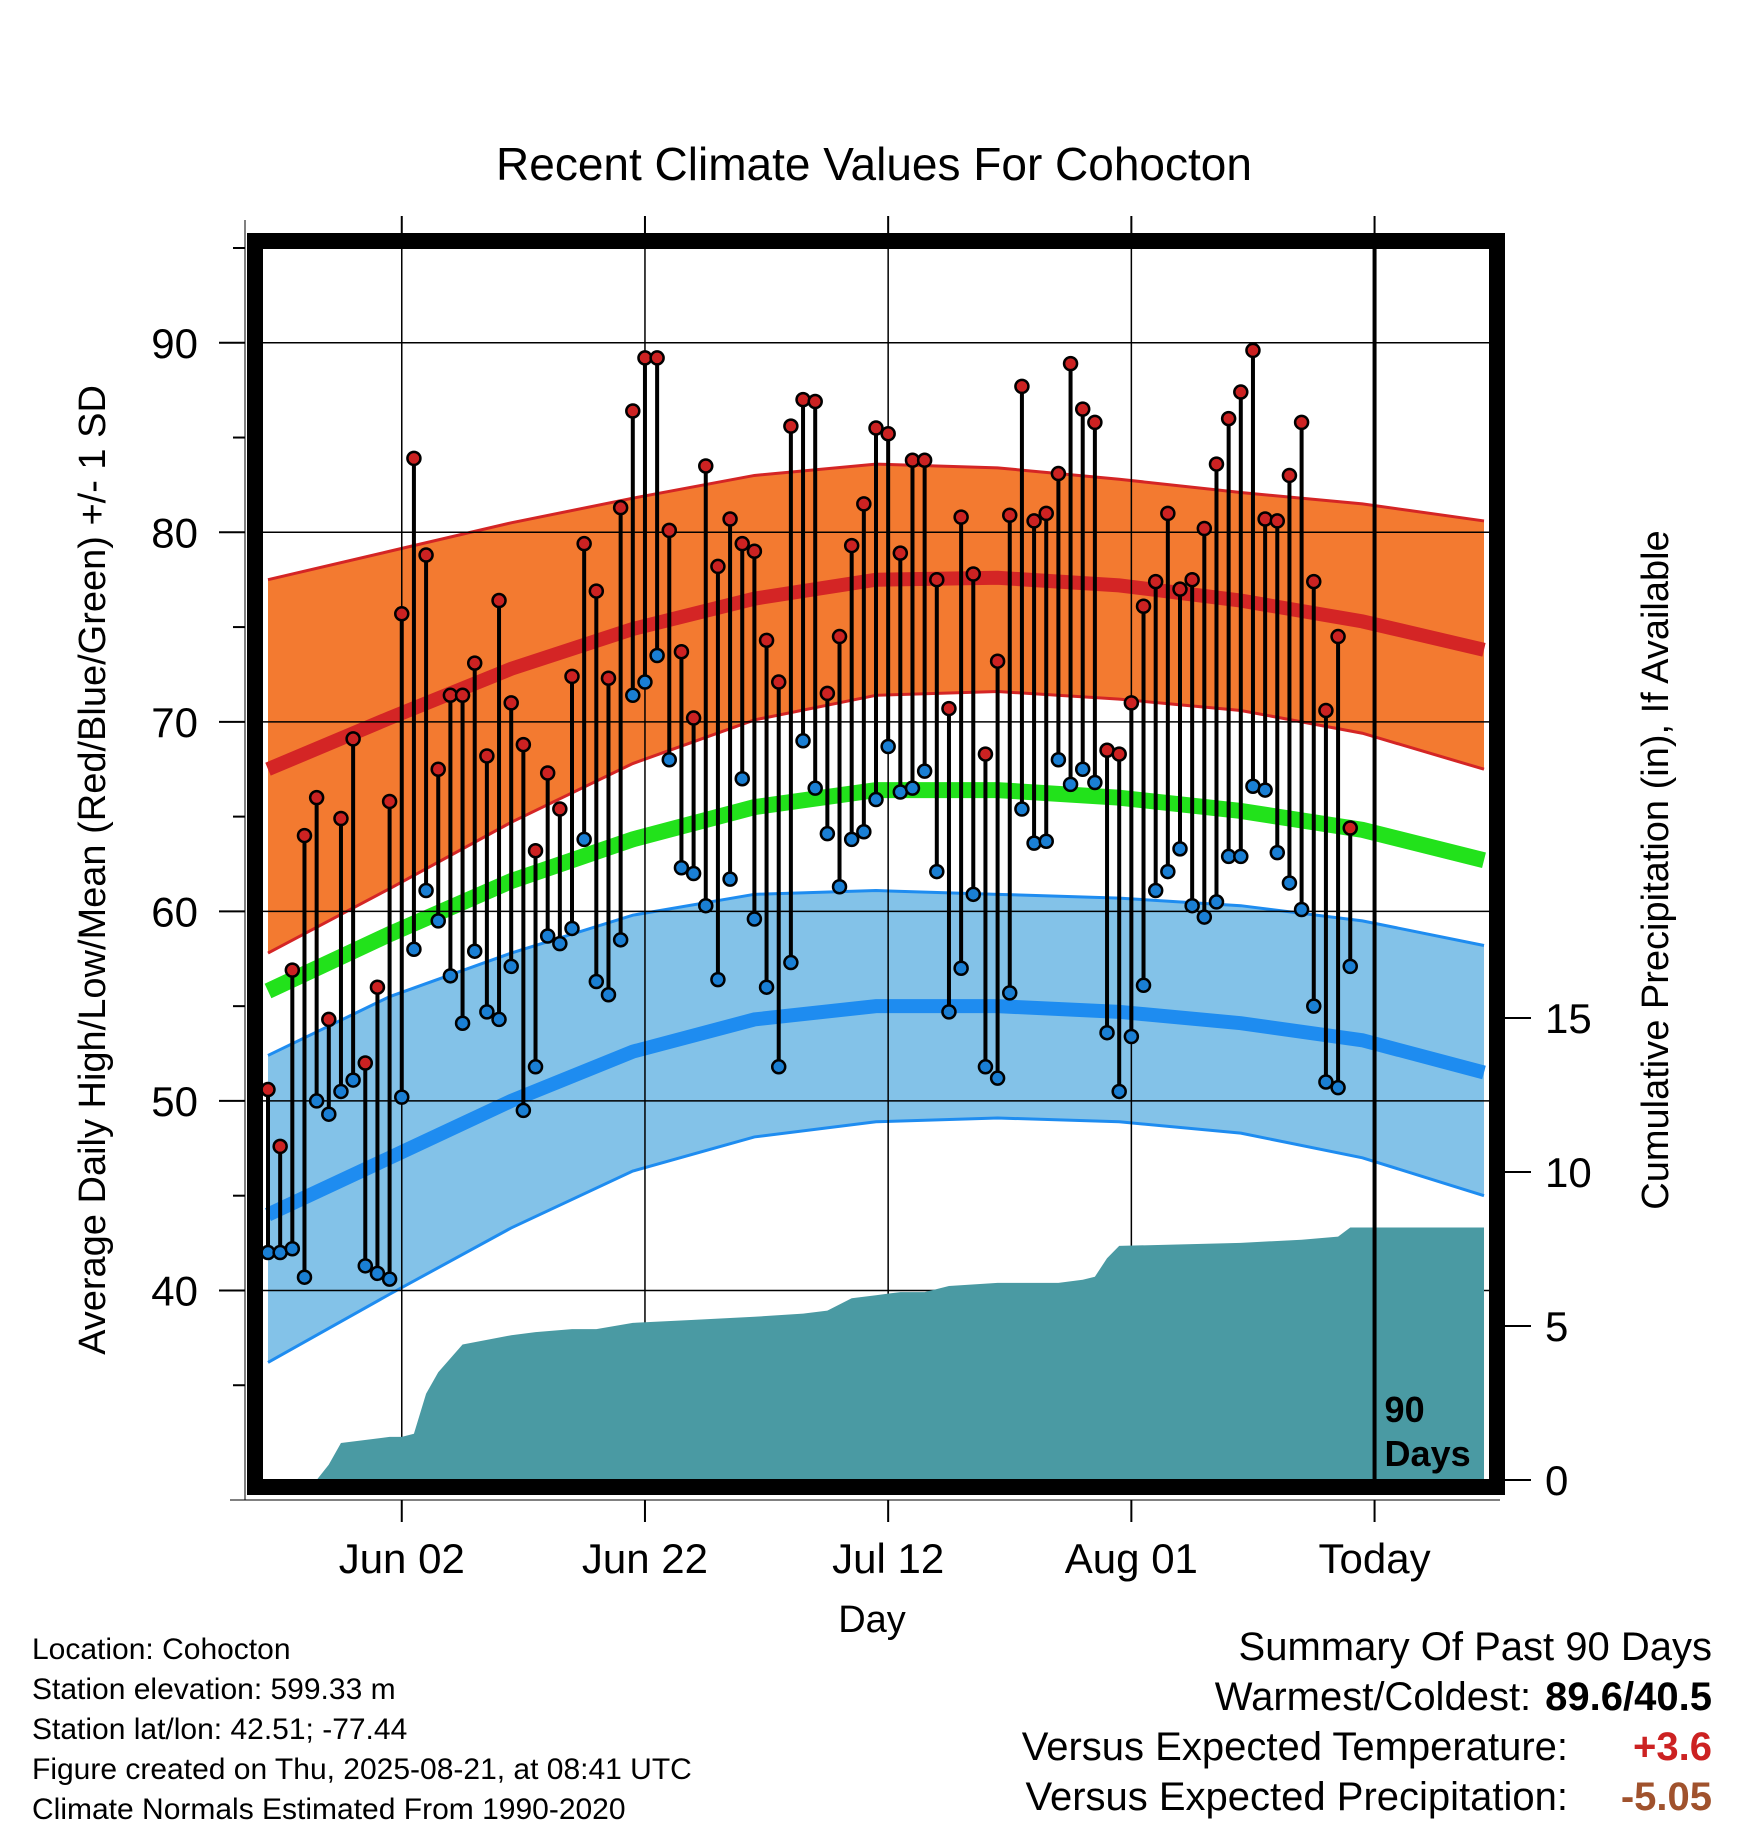 This screenshot has height=1830, width=1748. I want to click on y2-tick-label: 5, so click(1556, 1326).